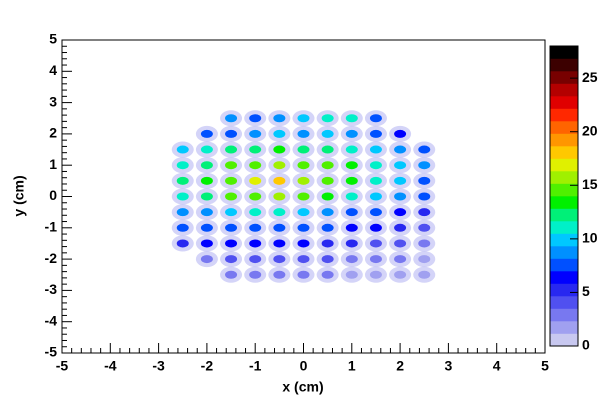 The image size is (612, 408). I want to click on x-tick-label: -3, so click(158, 366).